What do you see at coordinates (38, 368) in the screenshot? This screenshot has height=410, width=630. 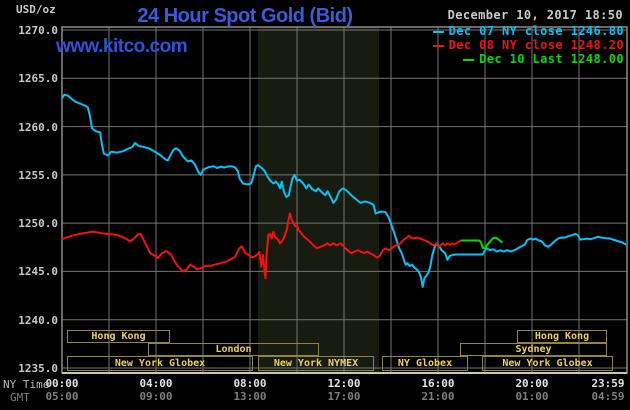 I see `y-tick-label: 1235.0` at bounding box center [38, 368].